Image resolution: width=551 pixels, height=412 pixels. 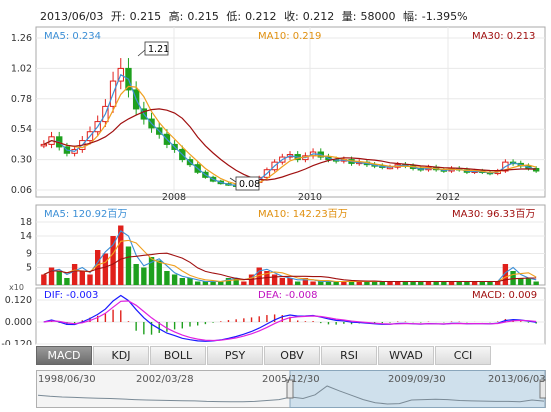 What do you see at coordinates (21, 38) in the screenshot?
I see `price-y-tick: 1.26` at bounding box center [21, 38].